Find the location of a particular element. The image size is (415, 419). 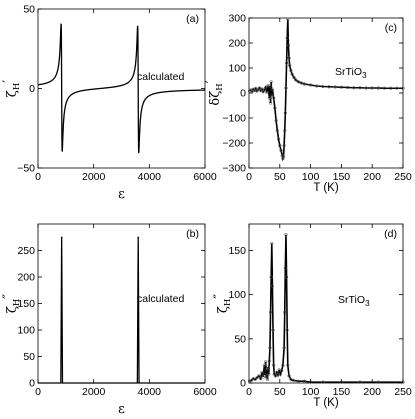

panel-d-ytick-label: 100 is located at coordinates (237, 295).